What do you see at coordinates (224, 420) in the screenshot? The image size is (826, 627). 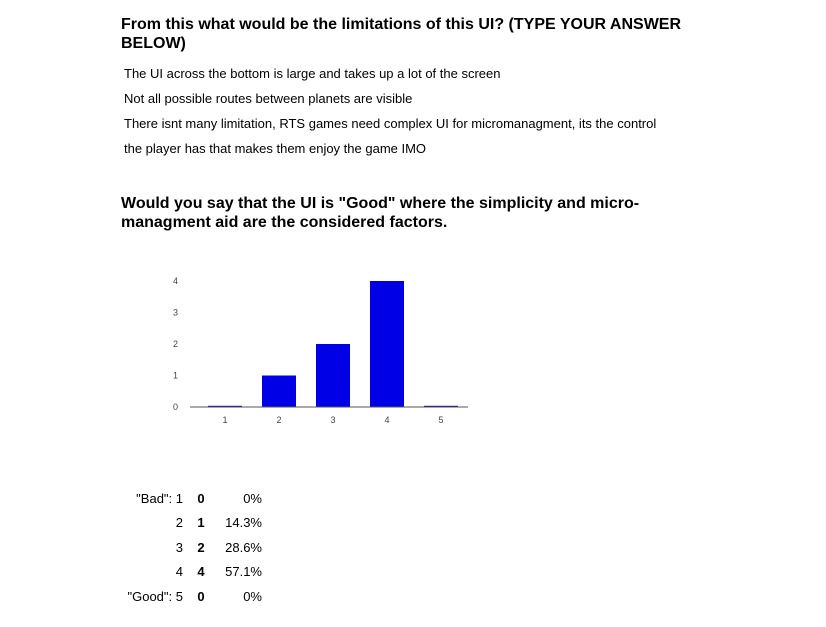 I see `x-tick-label: 1` at bounding box center [224, 420].